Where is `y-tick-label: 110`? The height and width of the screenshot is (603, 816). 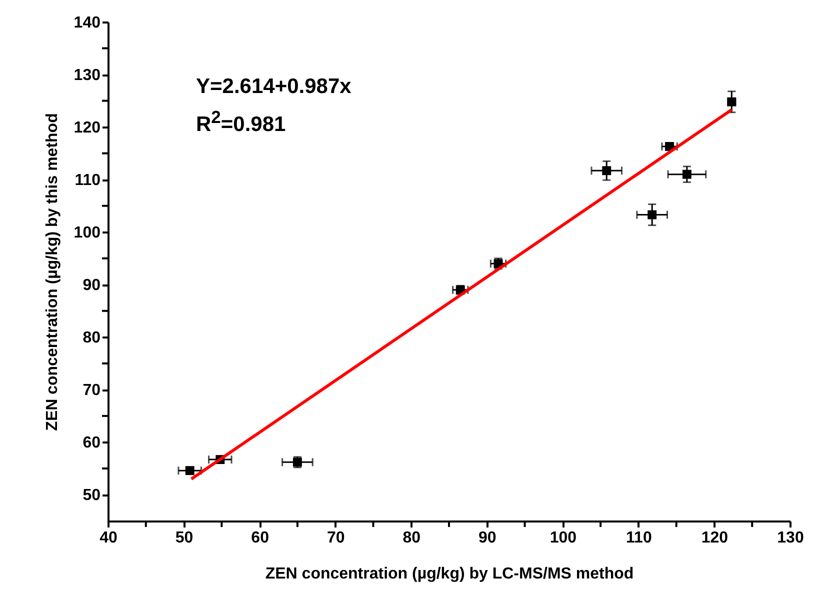
y-tick-label: 110 is located at coordinates (87, 181).